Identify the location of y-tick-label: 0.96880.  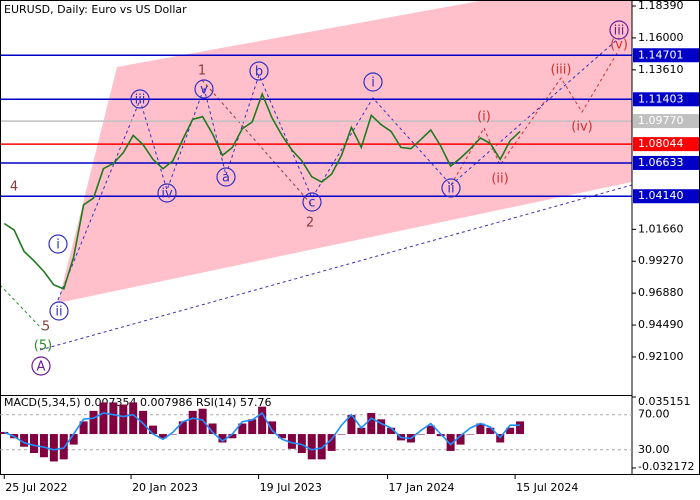
(661, 292).